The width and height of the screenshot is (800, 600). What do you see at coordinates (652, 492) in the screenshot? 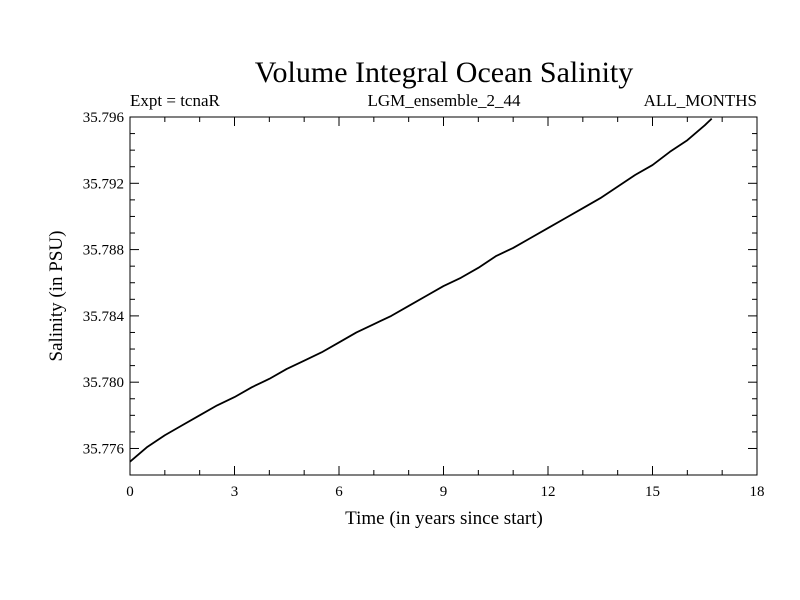
I see `x-tick-label: 15` at bounding box center [652, 492].